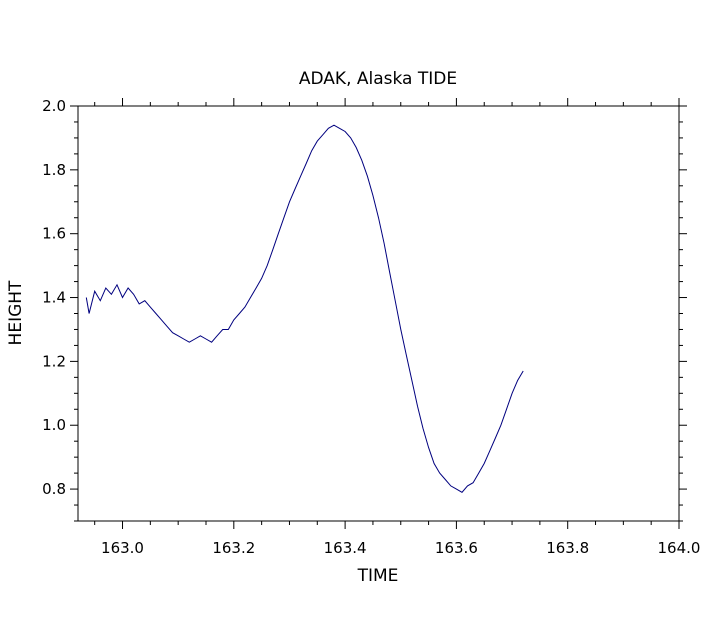 Image resolution: width=703 pixels, height=637 pixels. What do you see at coordinates (16, 312) in the screenshot?
I see `y-axis-label: HEIGHT` at bounding box center [16, 312].